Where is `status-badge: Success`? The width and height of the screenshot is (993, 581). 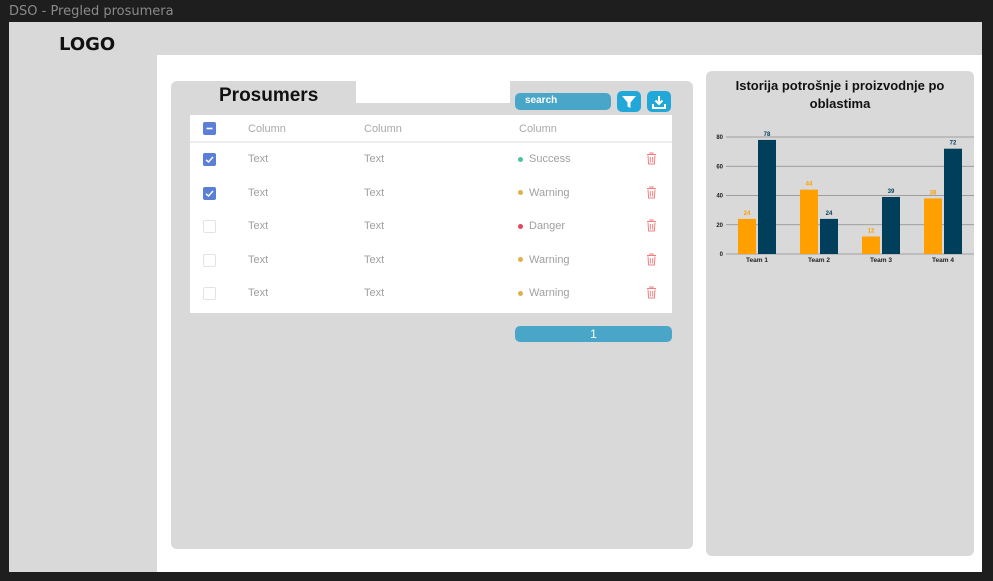
status-badge: Success is located at coordinates (544, 159).